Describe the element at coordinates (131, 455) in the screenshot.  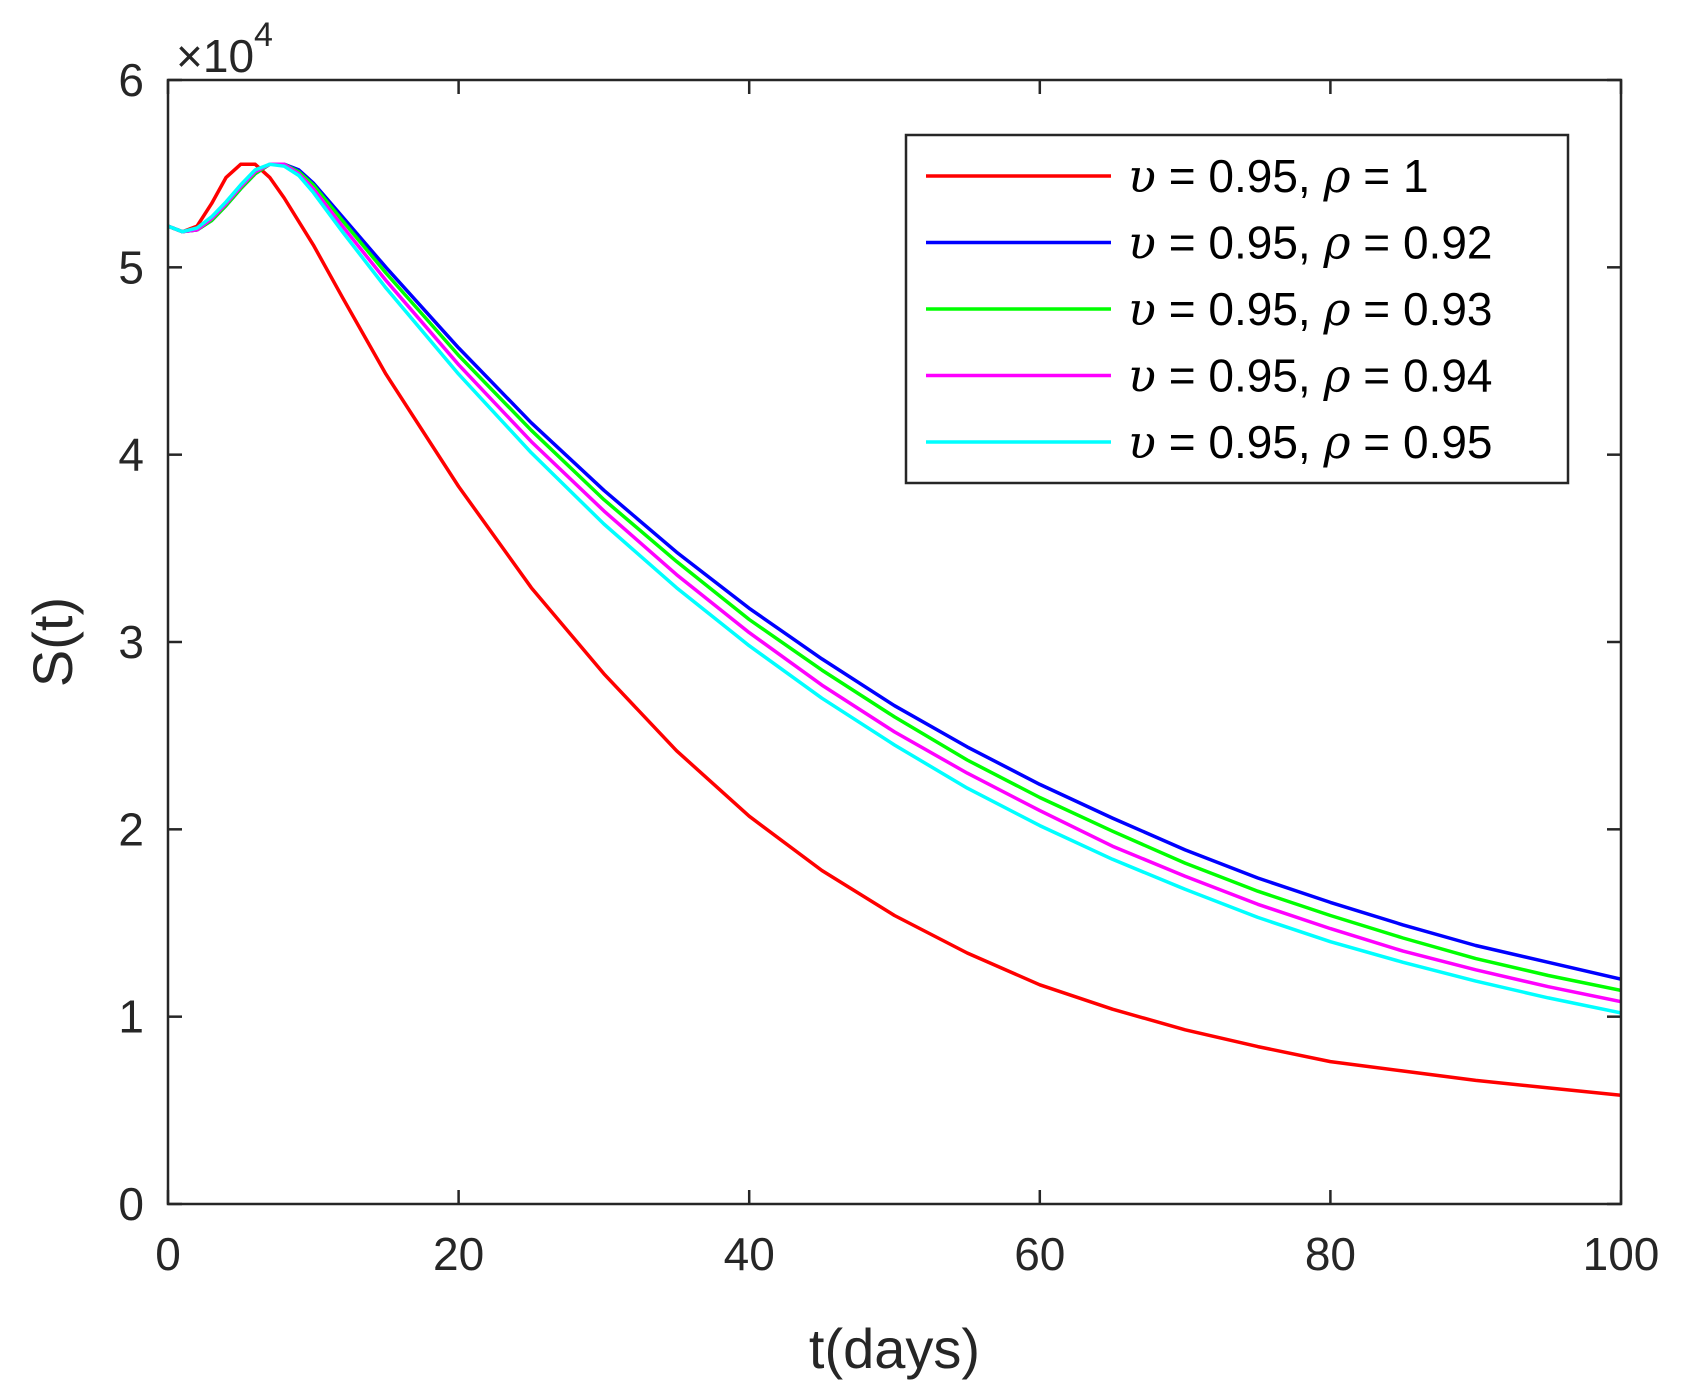
I see `y-tick-label: 4` at that location.